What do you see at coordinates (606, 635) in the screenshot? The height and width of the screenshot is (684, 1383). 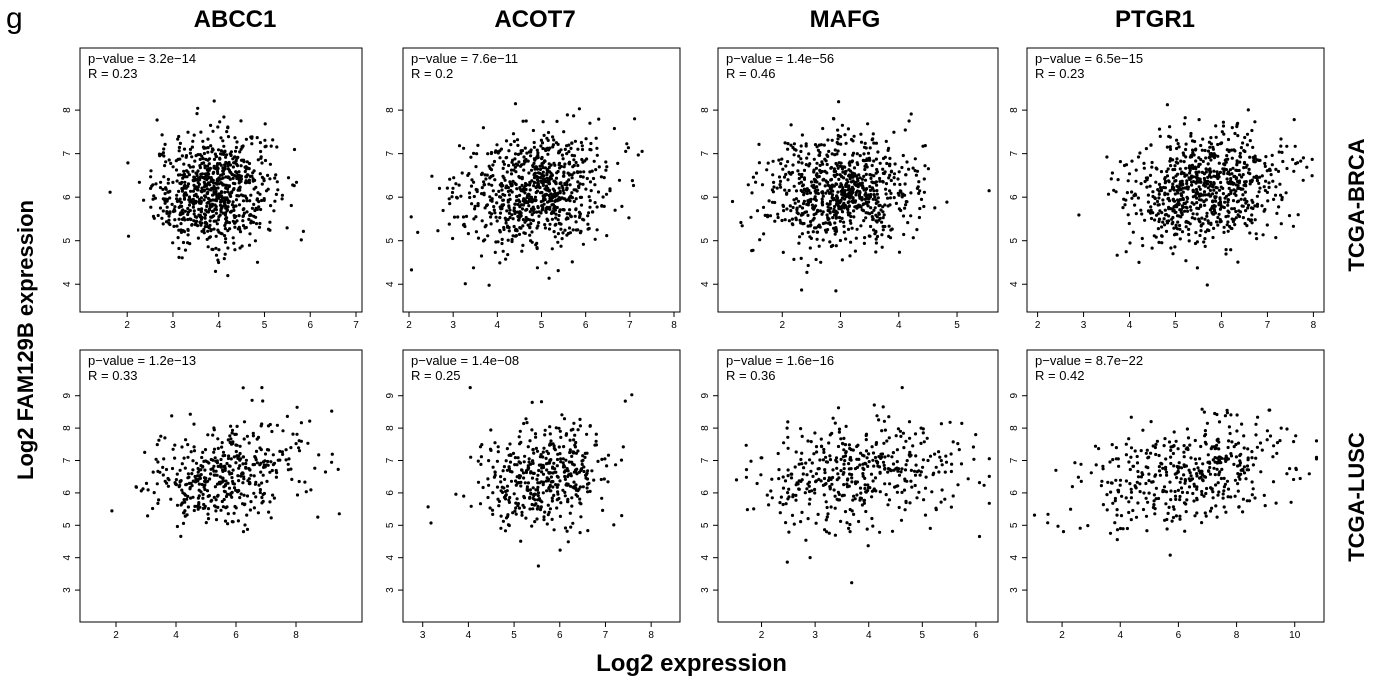 I see `x-tick-label: 7` at bounding box center [606, 635].